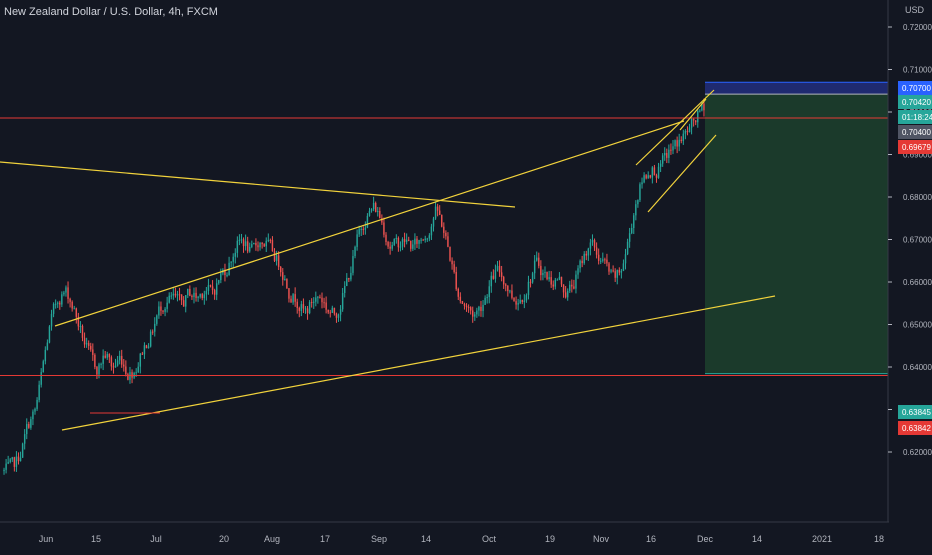  Describe the element at coordinates (917, 70) in the screenshot. I see `price-tick-label: 0.71000` at that location.